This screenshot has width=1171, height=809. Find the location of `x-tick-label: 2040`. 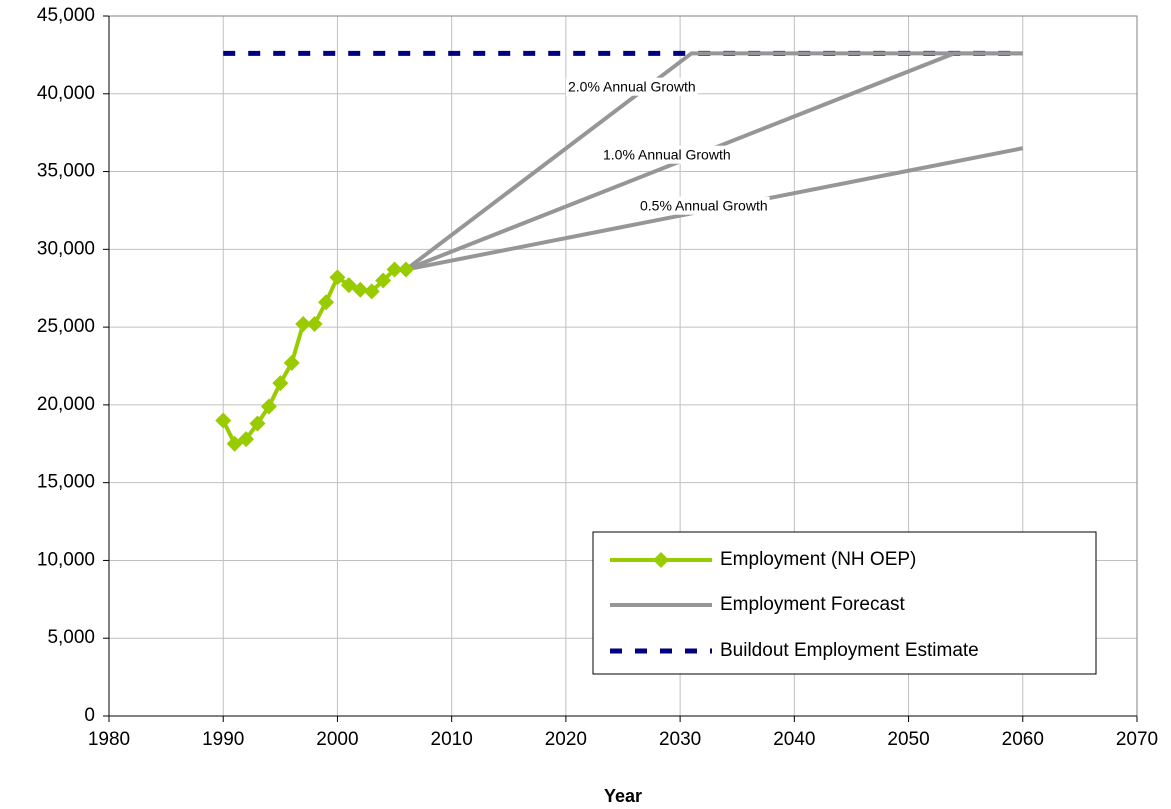

x-tick-label: 2040 is located at coordinates (794, 739).